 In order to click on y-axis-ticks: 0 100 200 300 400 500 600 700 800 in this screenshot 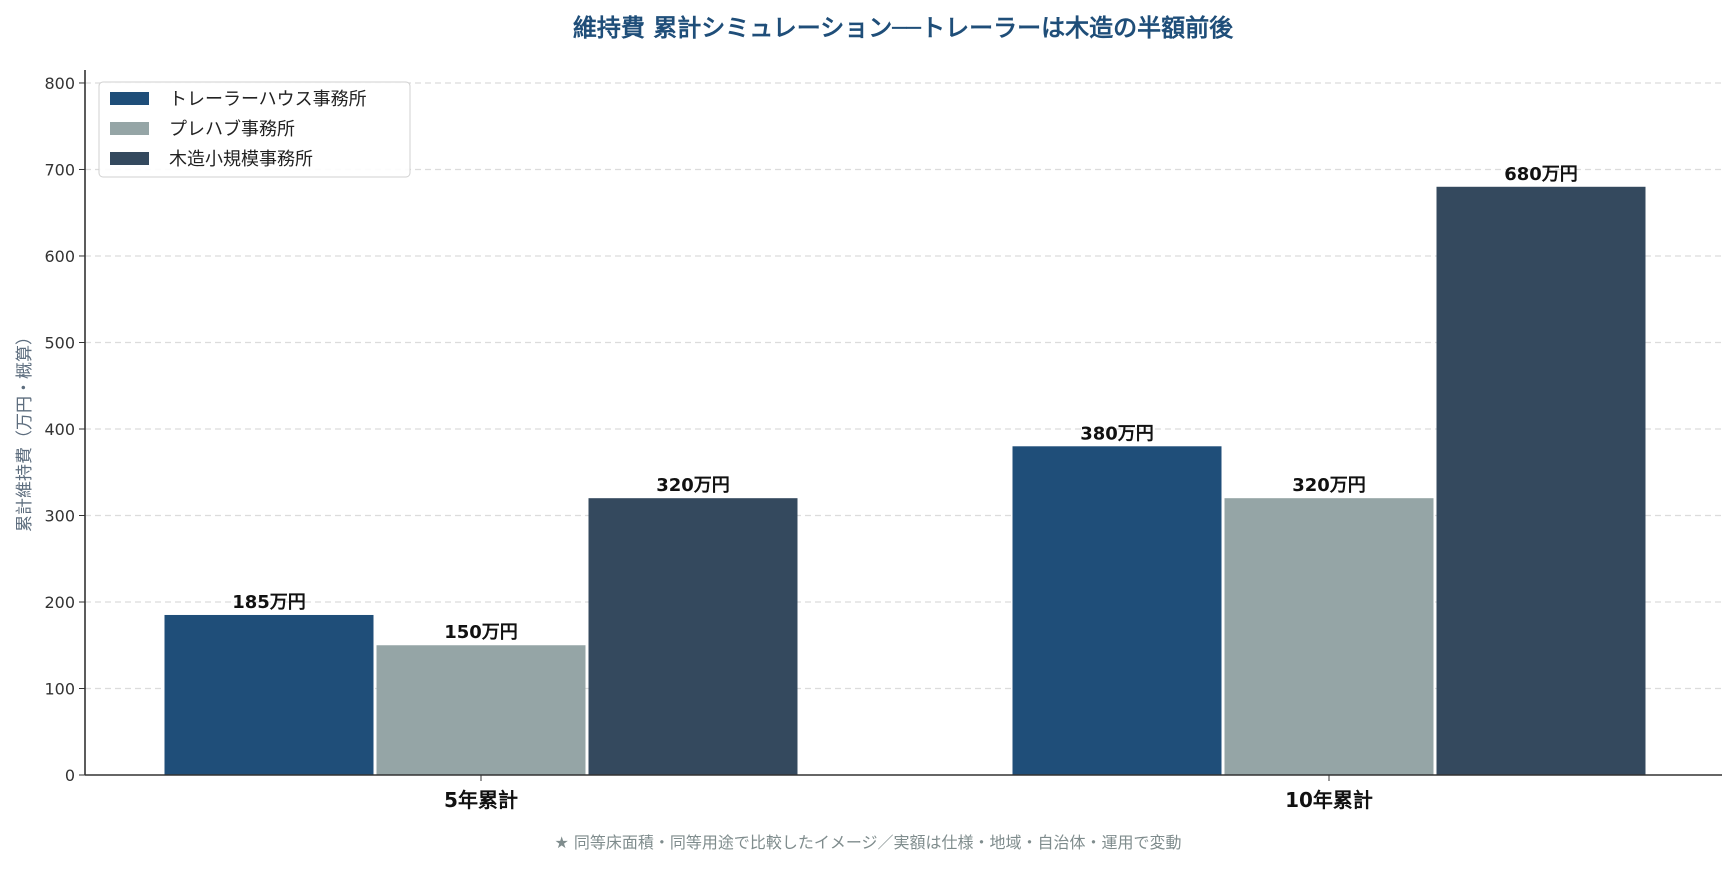, I will do `click(64, 429)`.